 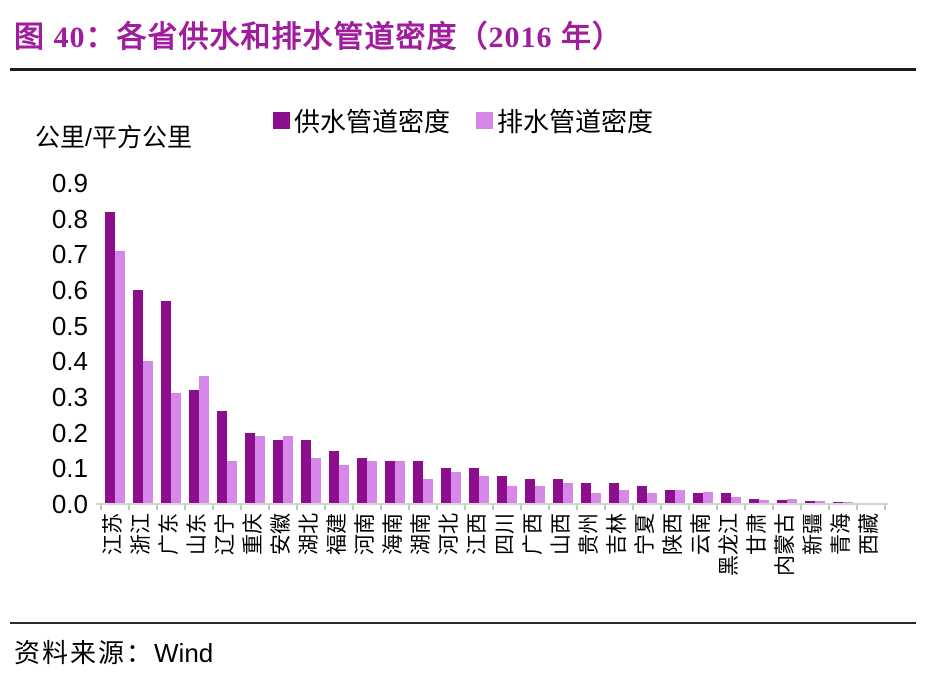 I want to click on x-cell: 黑龙江, so click(x=730, y=566).